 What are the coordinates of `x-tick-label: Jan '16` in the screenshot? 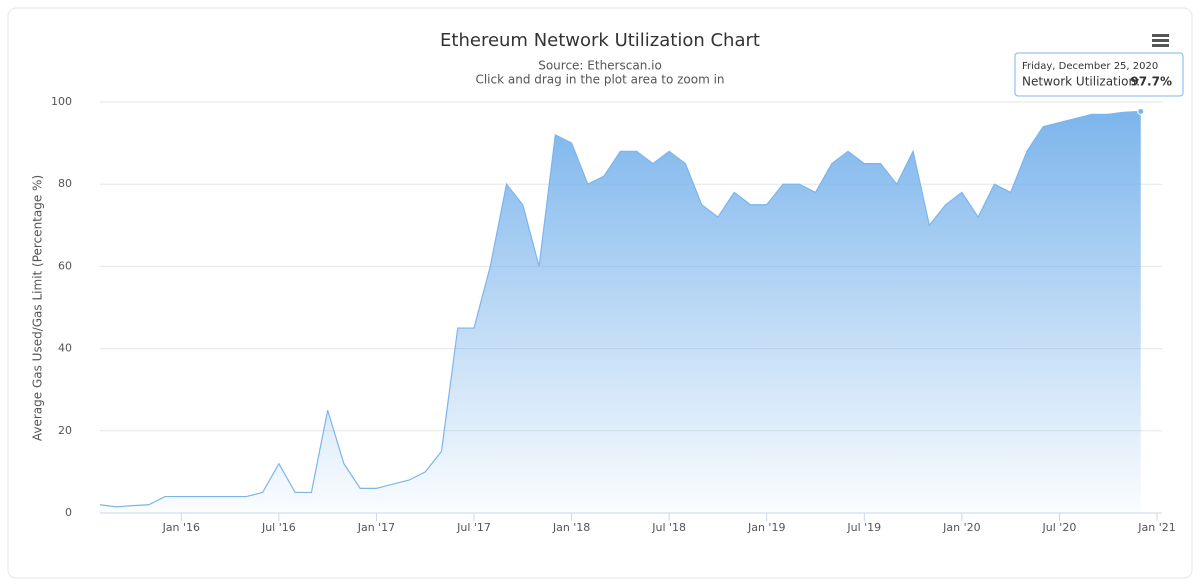 It's located at (181, 527).